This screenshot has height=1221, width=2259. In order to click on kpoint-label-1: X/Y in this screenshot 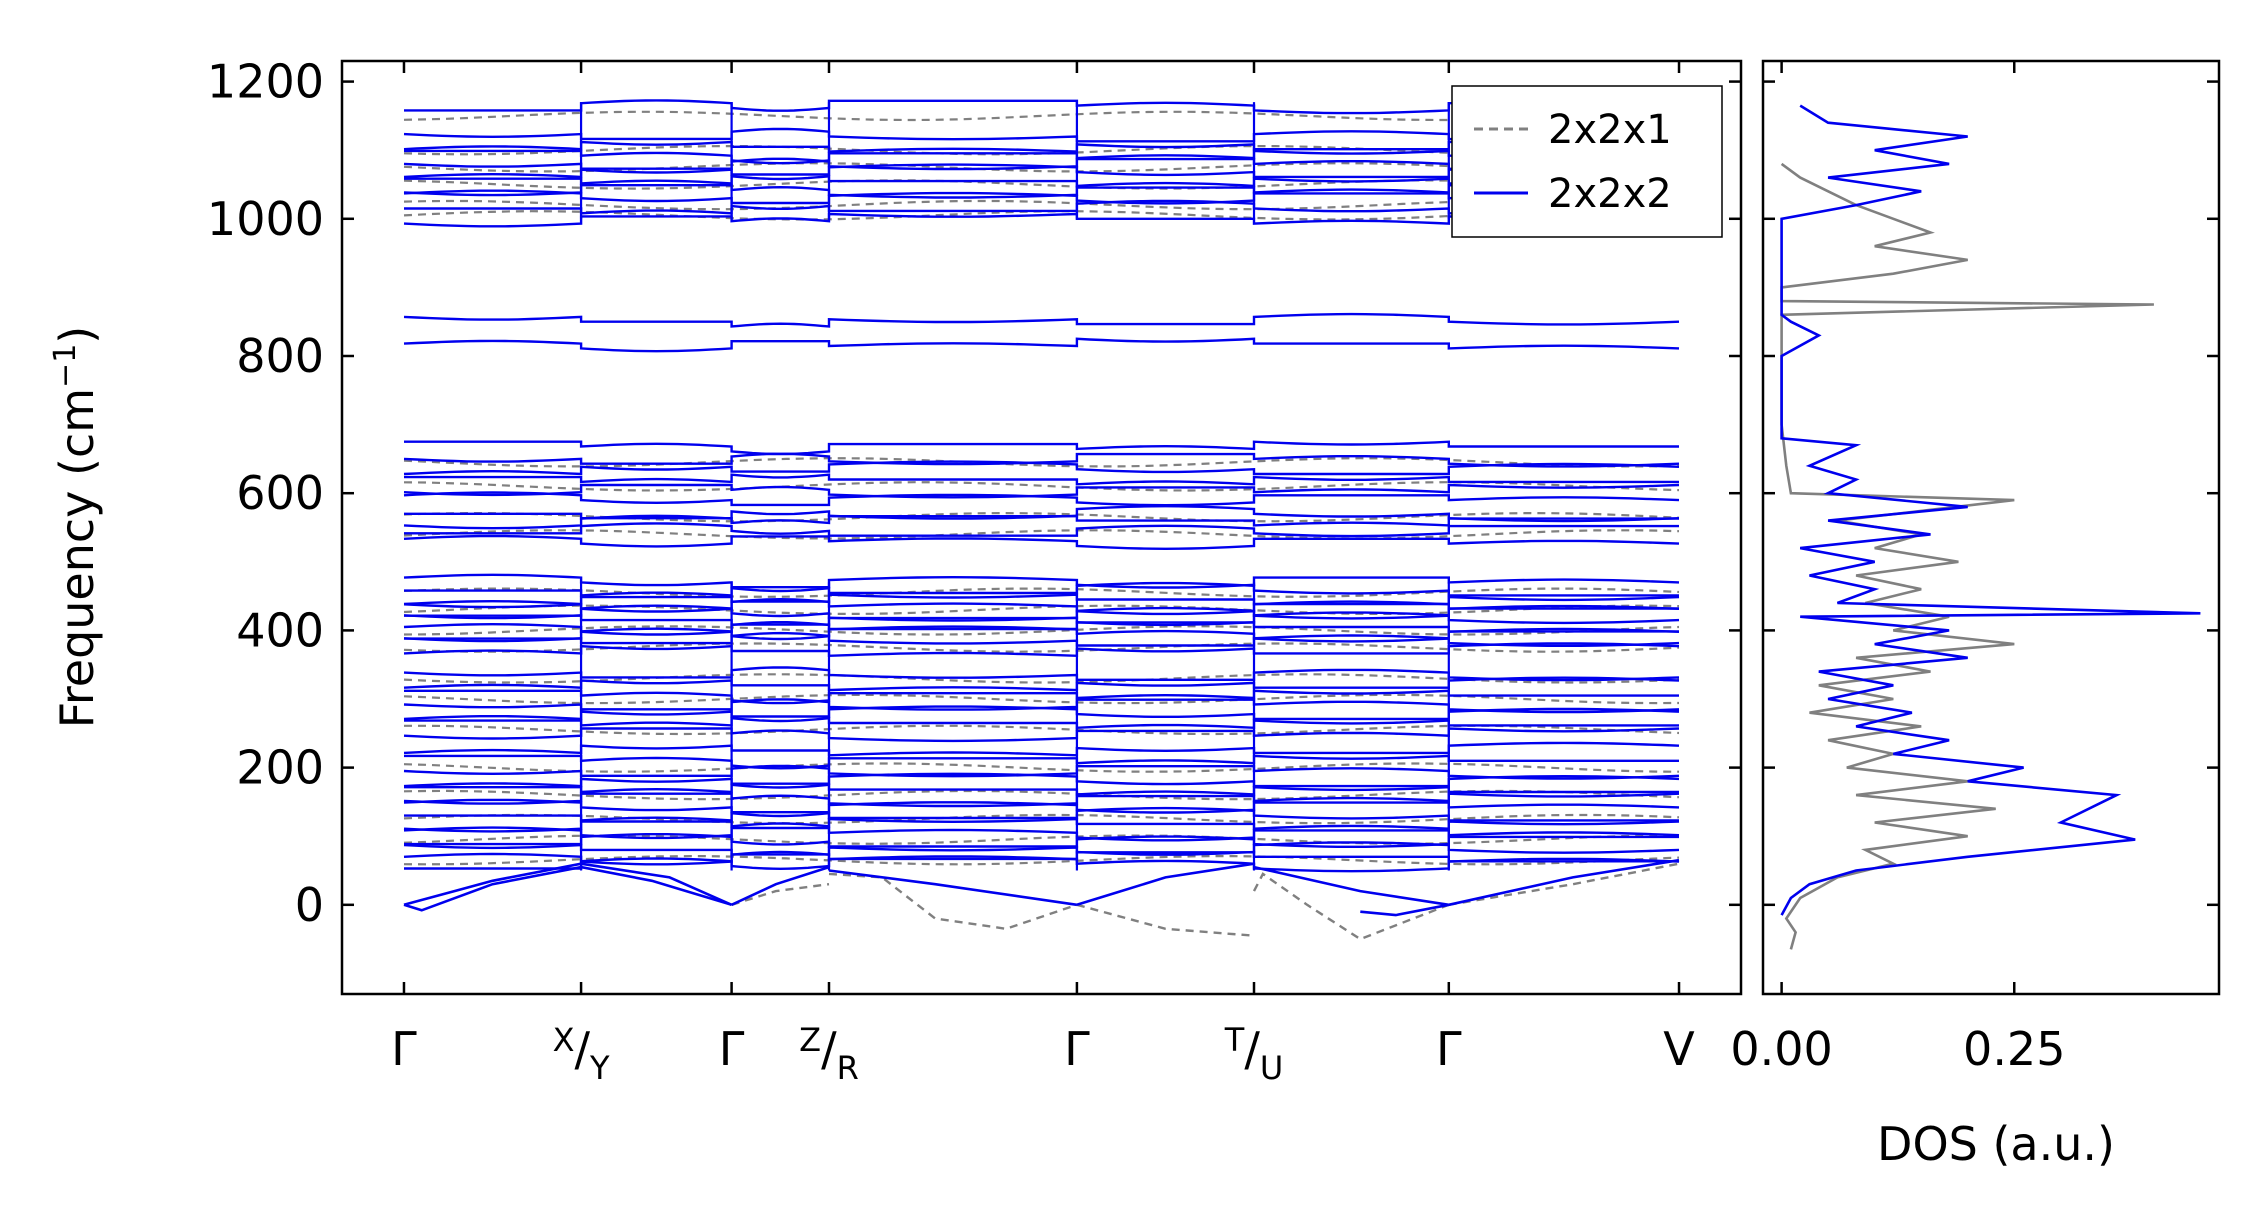, I will do `click(581, 1054)`.